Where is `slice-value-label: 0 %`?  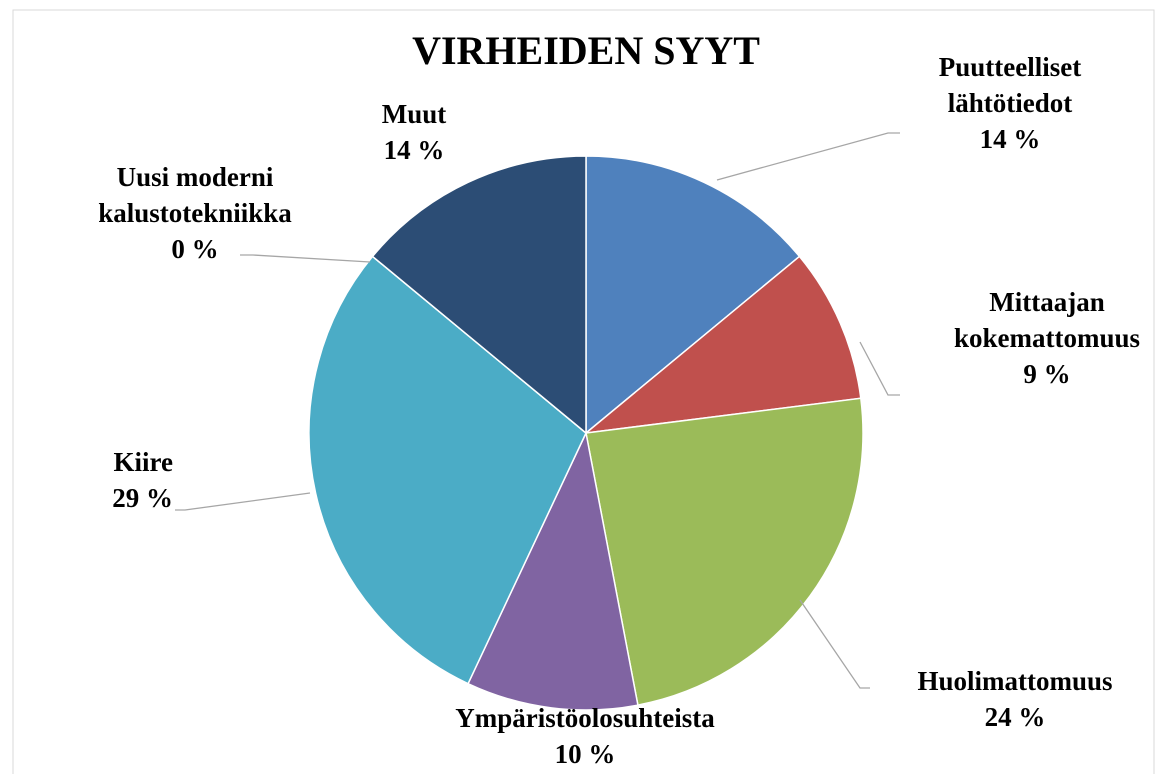 slice-value-label: 0 % is located at coordinates (194, 249).